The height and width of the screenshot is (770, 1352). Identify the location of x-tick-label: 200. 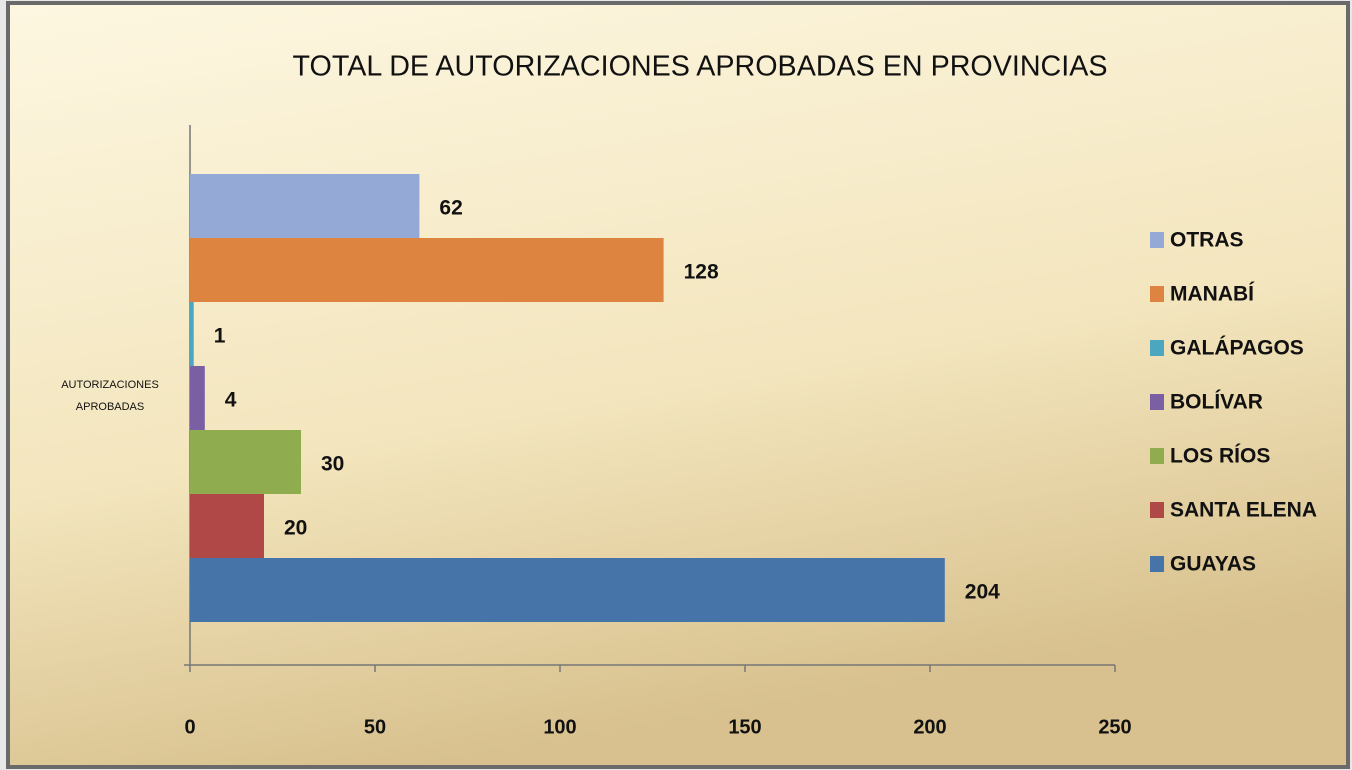
(929, 727).